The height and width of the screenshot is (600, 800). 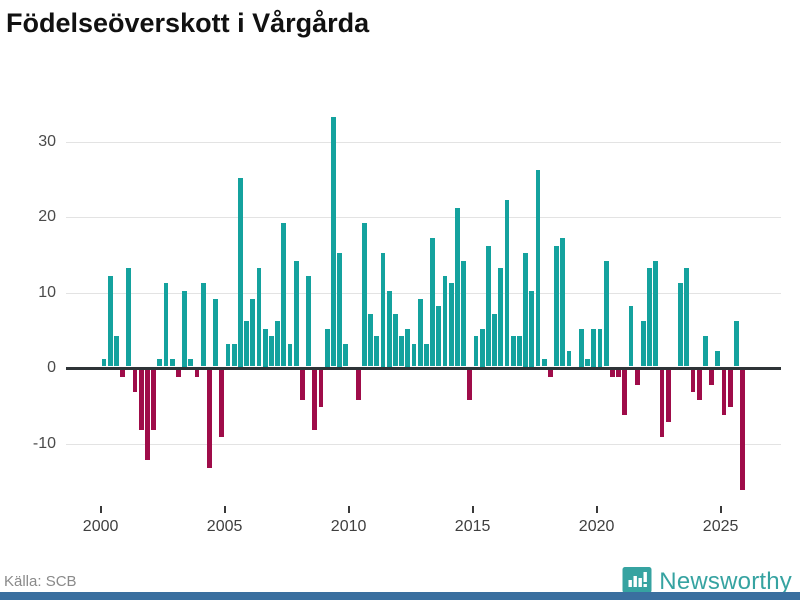 What do you see at coordinates (596, 526) in the screenshot?
I see `x-axis-tick-label: 2020` at bounding box center [596, 526].